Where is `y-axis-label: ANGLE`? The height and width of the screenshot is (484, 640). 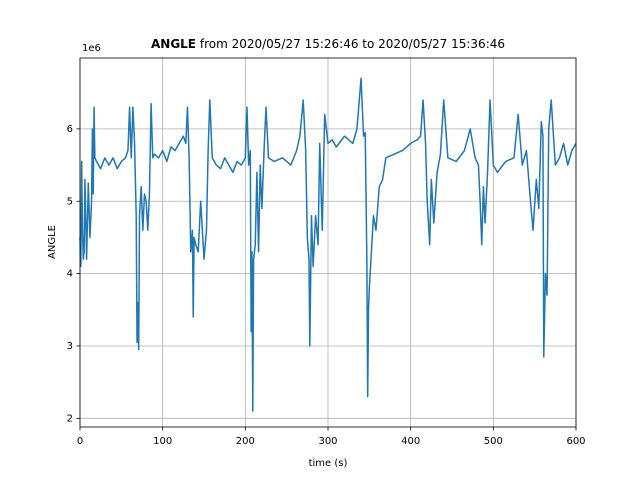
y-axis-label: ANGLE is located at coordinates (52, 242).